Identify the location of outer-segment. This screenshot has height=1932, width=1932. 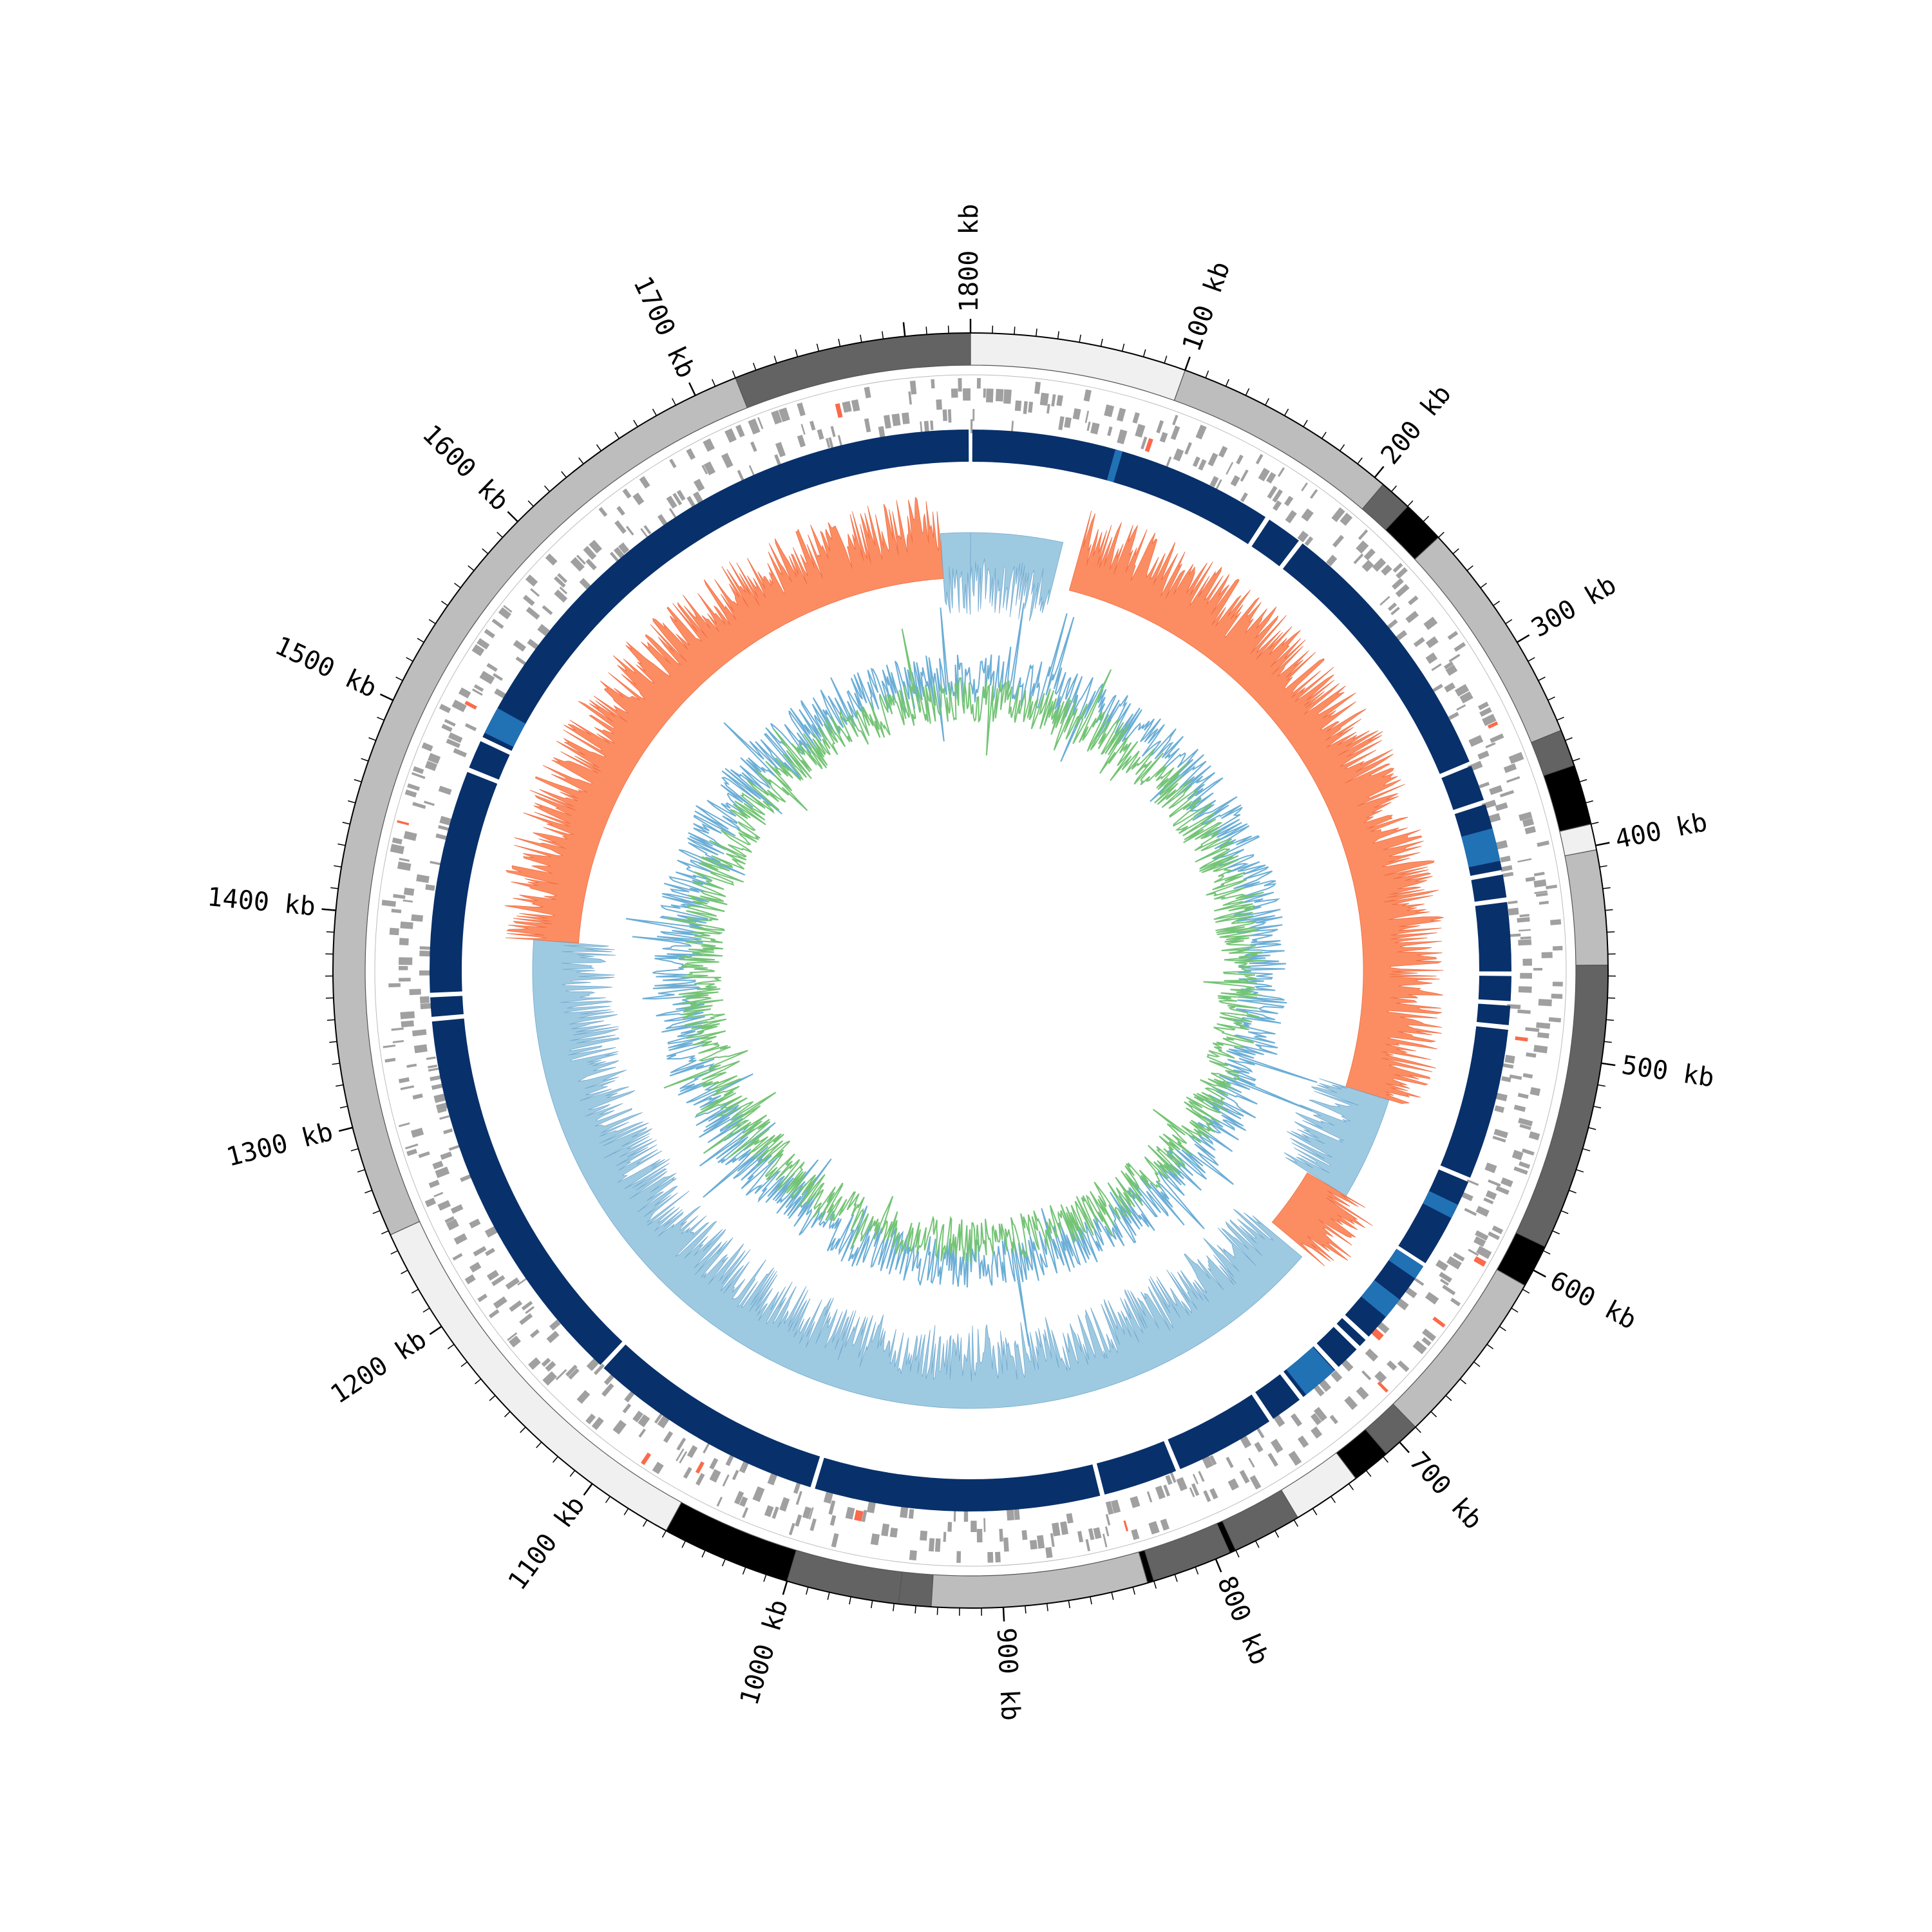
(1260, 1520).